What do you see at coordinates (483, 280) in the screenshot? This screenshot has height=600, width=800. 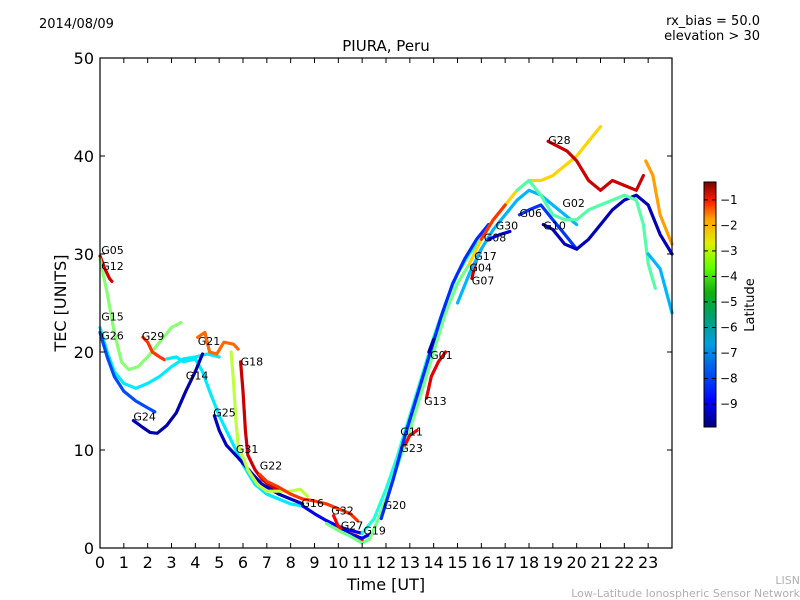 I see `sat-label-g07: G07` at bounding box center [483, 280].